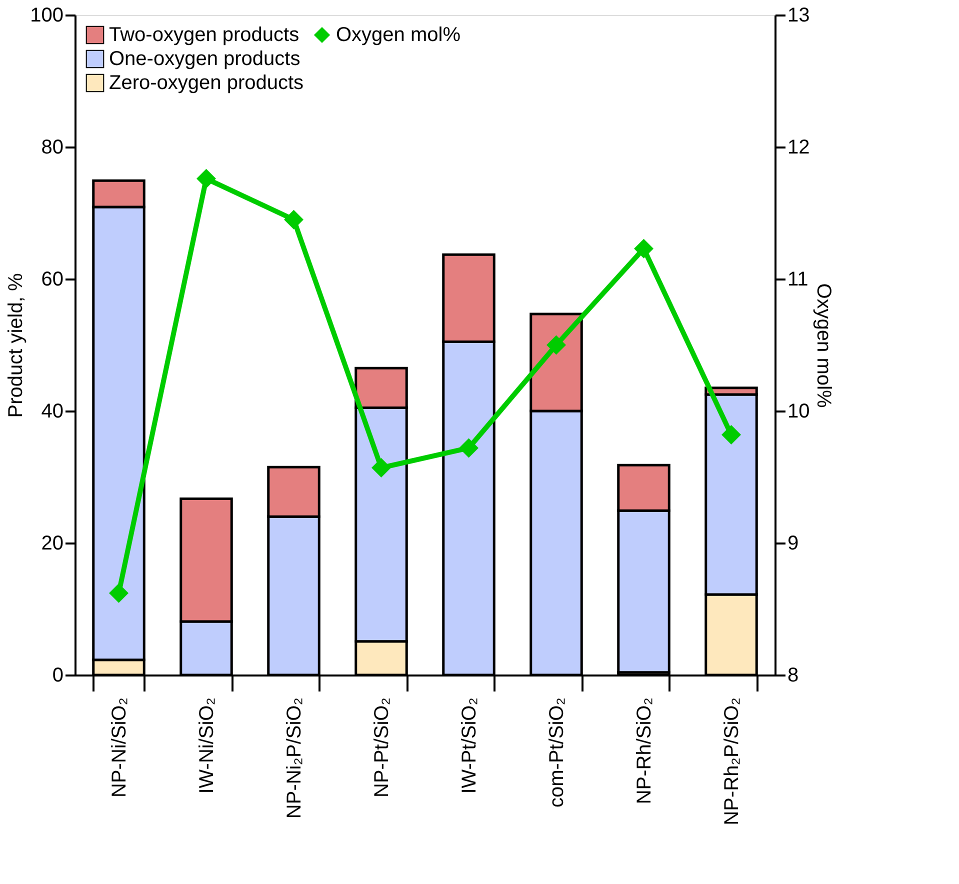 The height and width of the screenshot is (884, 959). What do you see at coordinates (469, 746) in the screenshot?
I see `x-tick-label: IW-Pt/SiO₂` at bounding box center [469, 746].